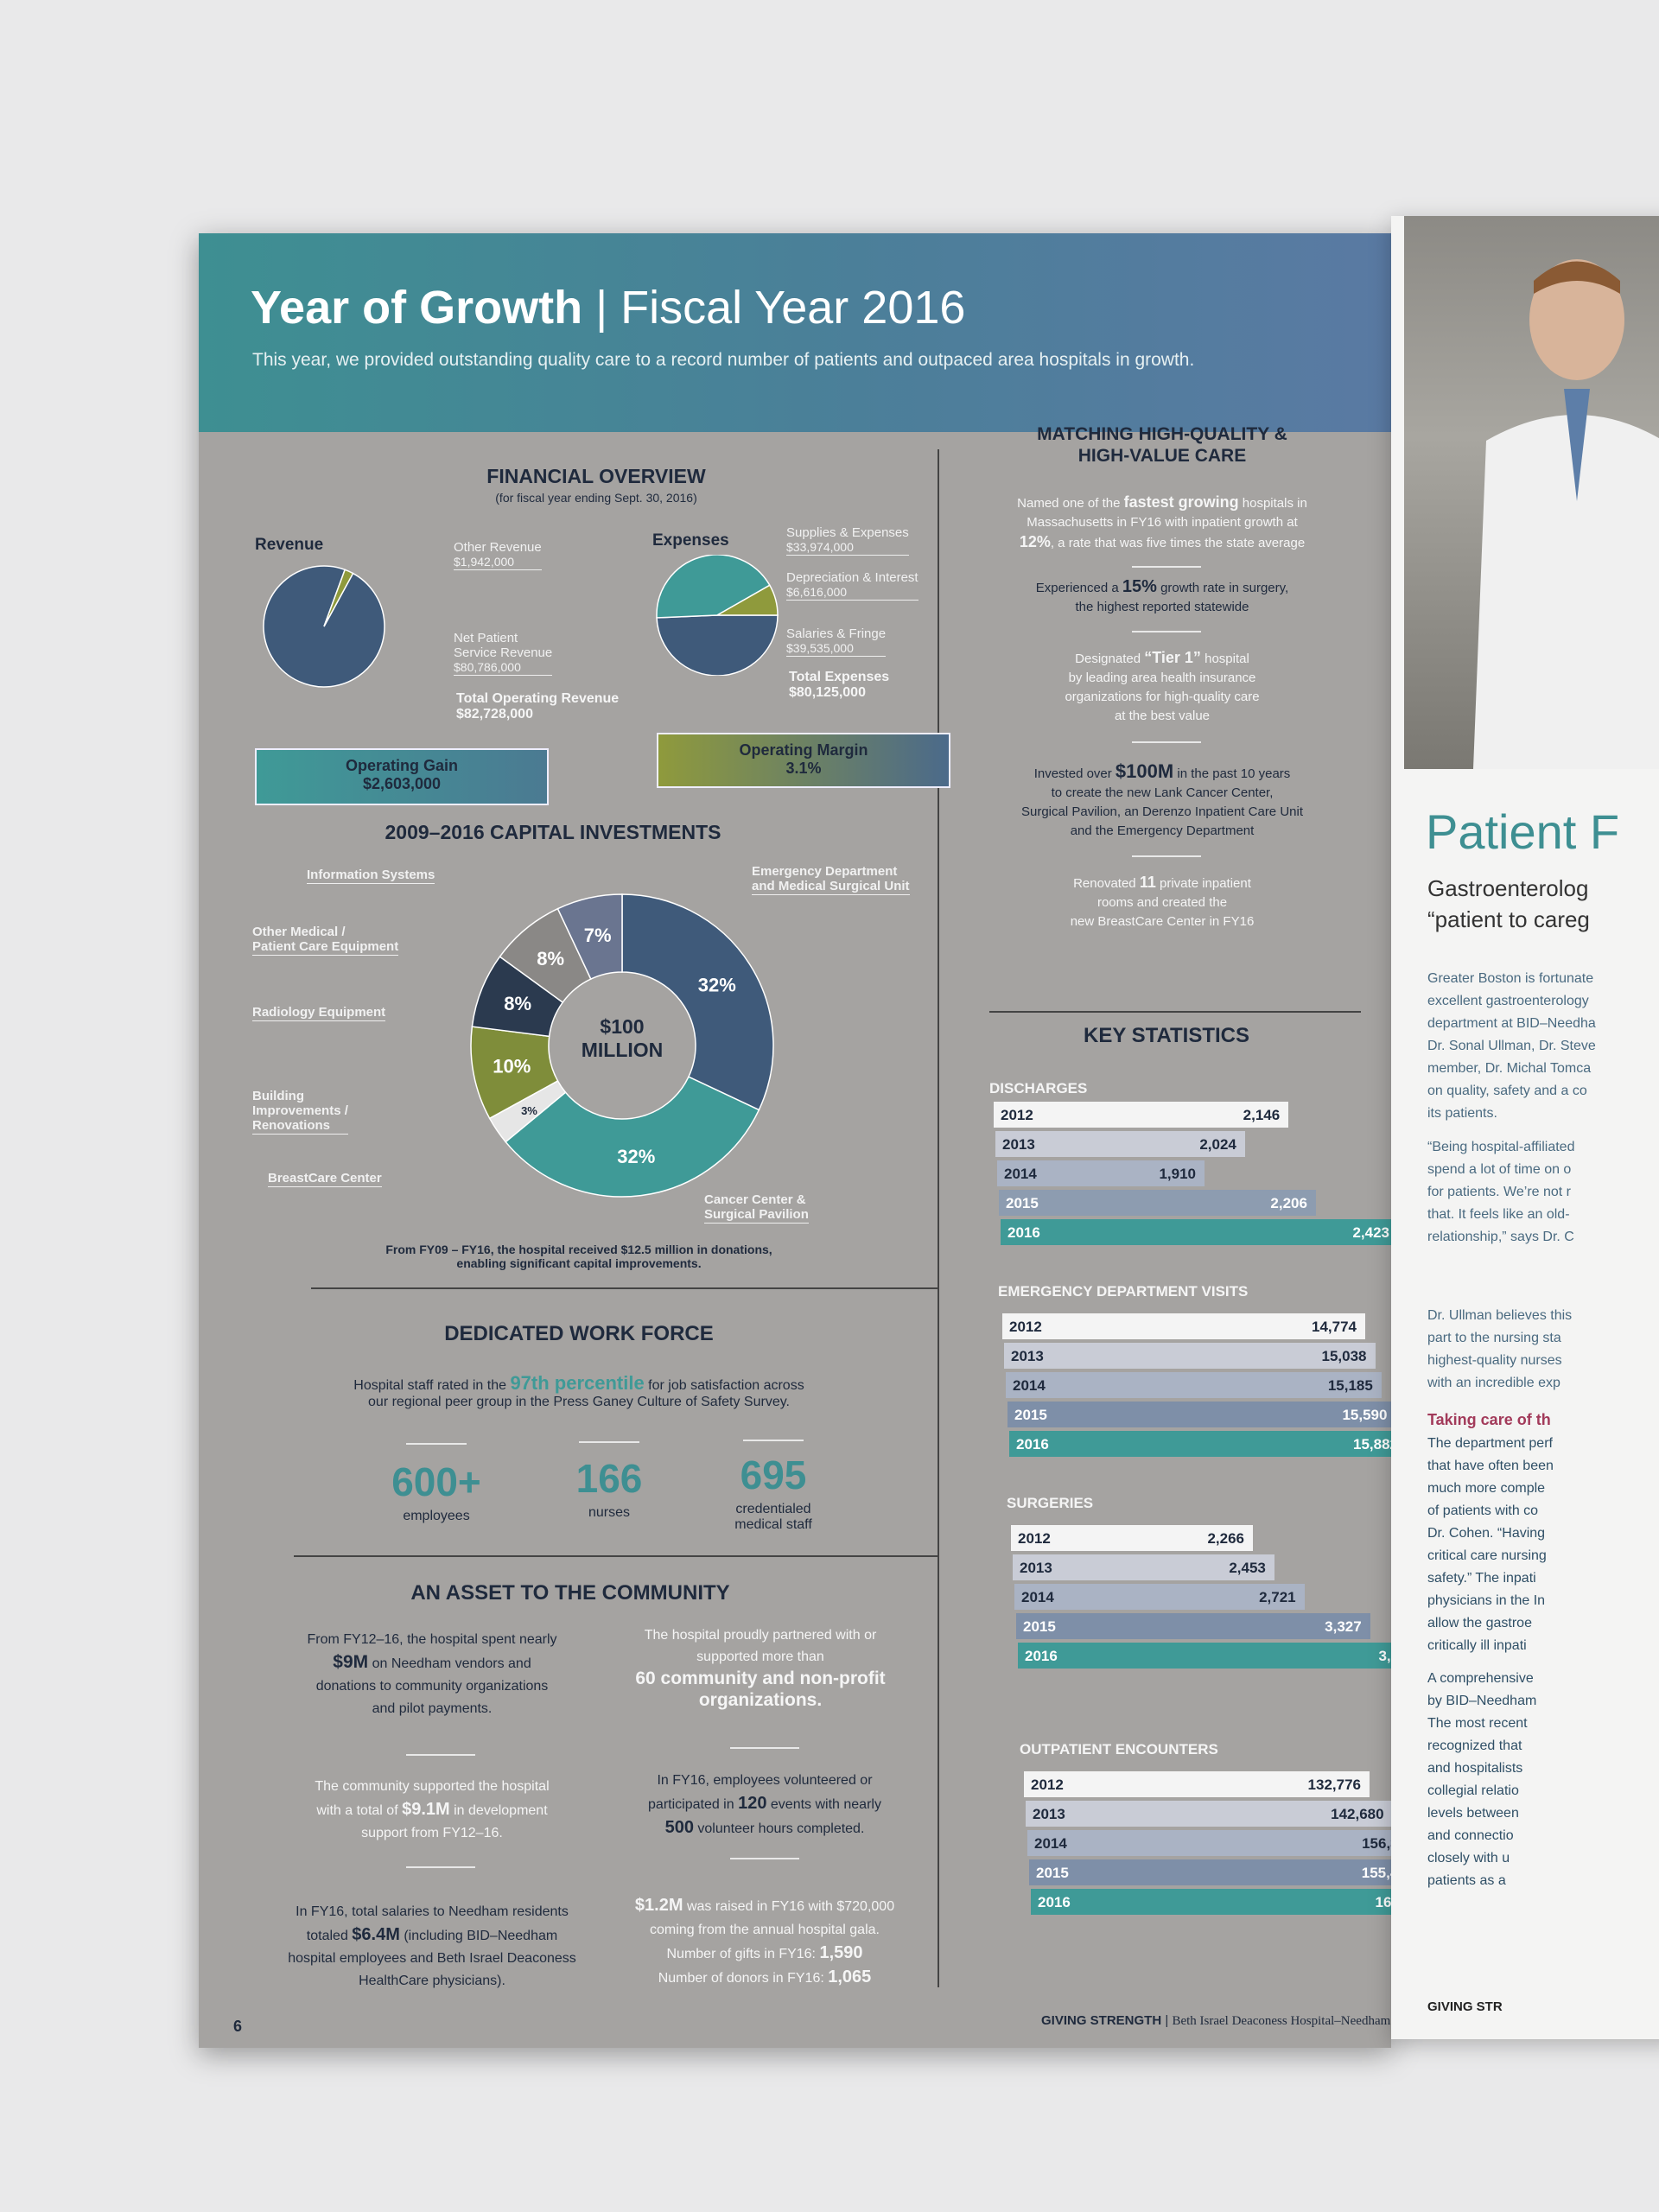  What do you see at coordinates (1383, 1902) in the screenshot?
I see `bar-value-label: 160,984` at bounding box center [1383, 1902].